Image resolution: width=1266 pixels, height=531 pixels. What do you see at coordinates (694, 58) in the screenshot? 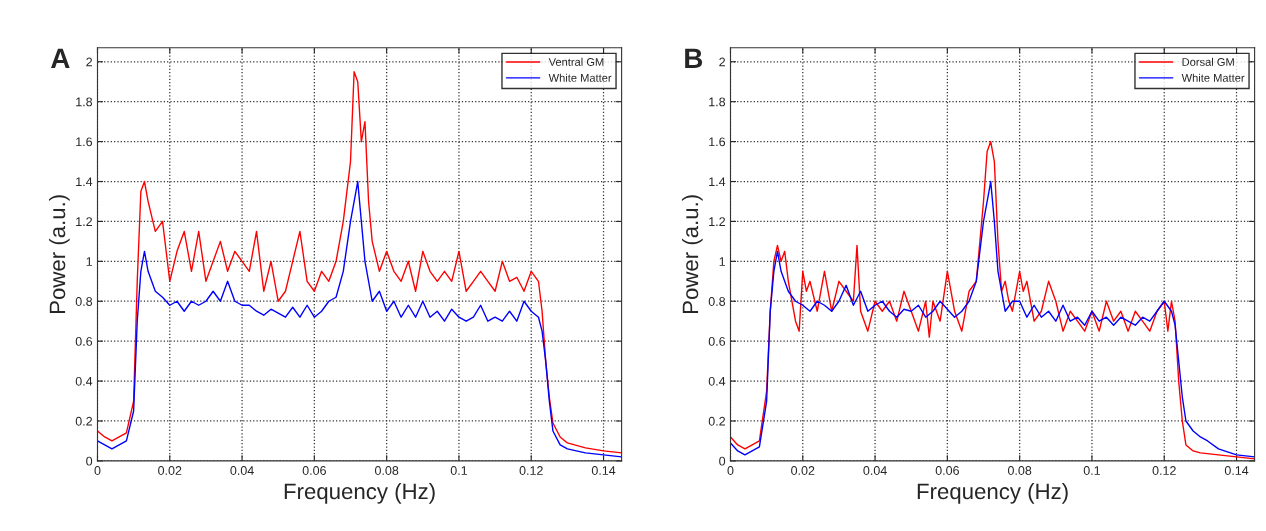
I see `text: B` at bounding box center [694, 58].